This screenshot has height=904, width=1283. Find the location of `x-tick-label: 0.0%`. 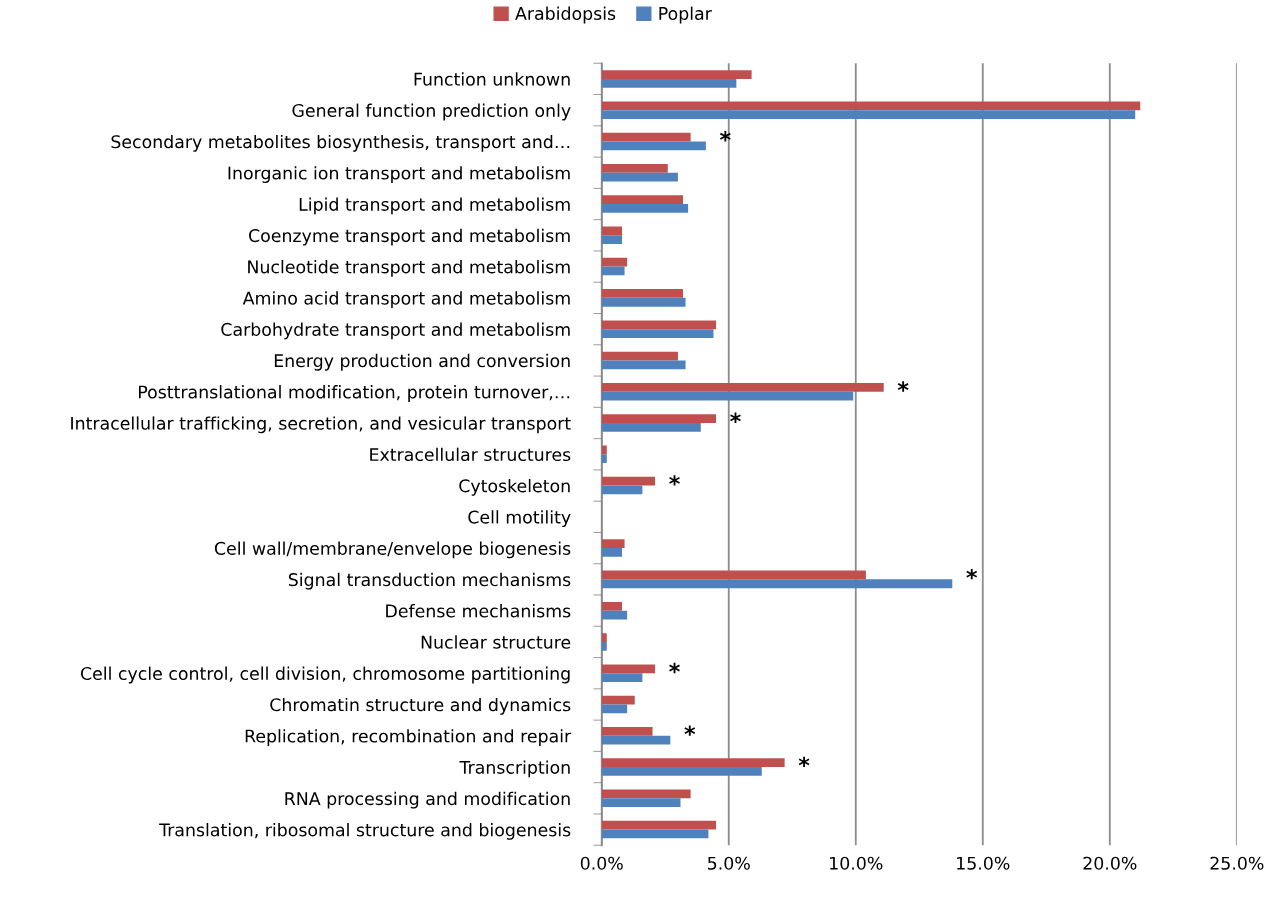

x-tick-label: 0.0% is located at coordinates (601, 863).